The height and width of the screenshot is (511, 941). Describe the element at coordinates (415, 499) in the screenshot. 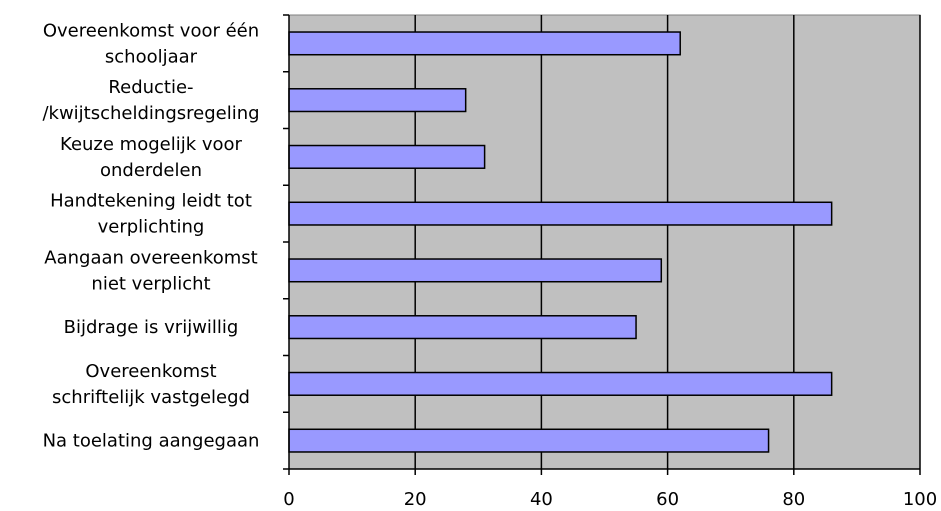

I see `x-tick-label: 20` at that location.